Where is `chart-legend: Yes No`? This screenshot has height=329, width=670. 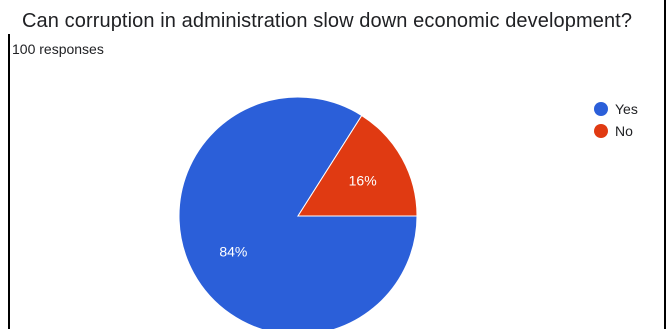 chart-legend: Yes No is located at coordinates (616, 120).